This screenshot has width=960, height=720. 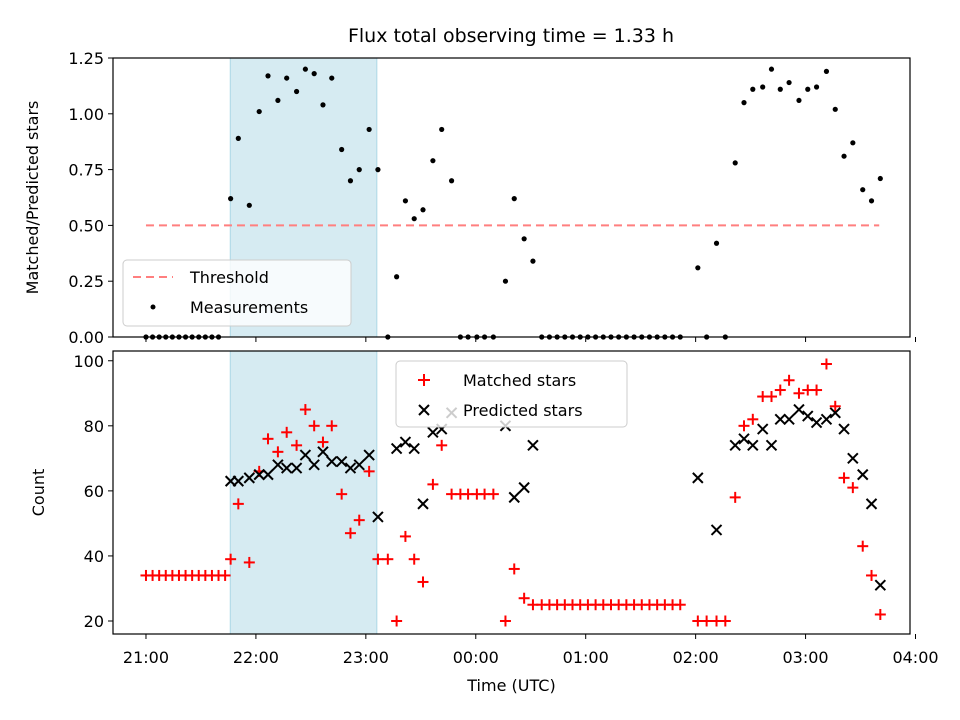 What do you see at coordinates (519, 380) in the screenshot?
I see `legend-matched-label: Matched stars` at bounding box center [519, 380].